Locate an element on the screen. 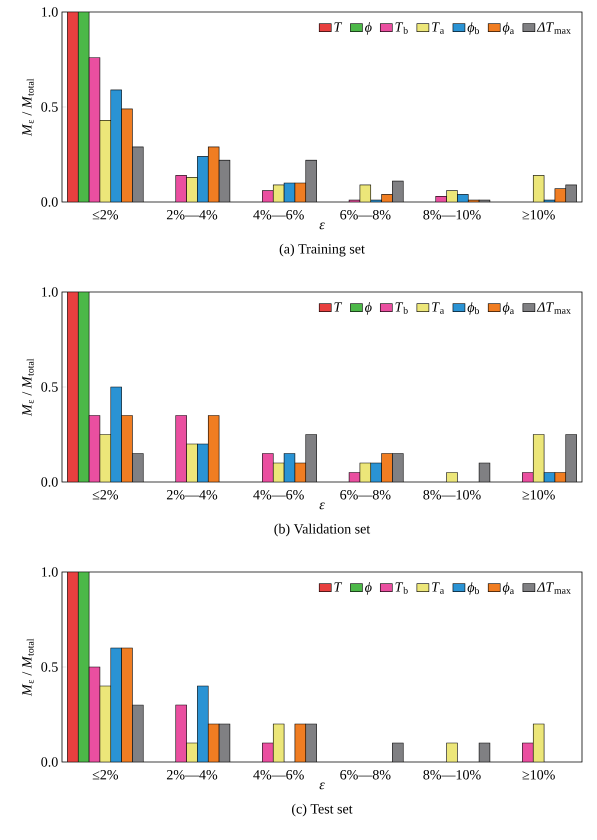  text: (b) Validation set is located at coordinates (322, 530).